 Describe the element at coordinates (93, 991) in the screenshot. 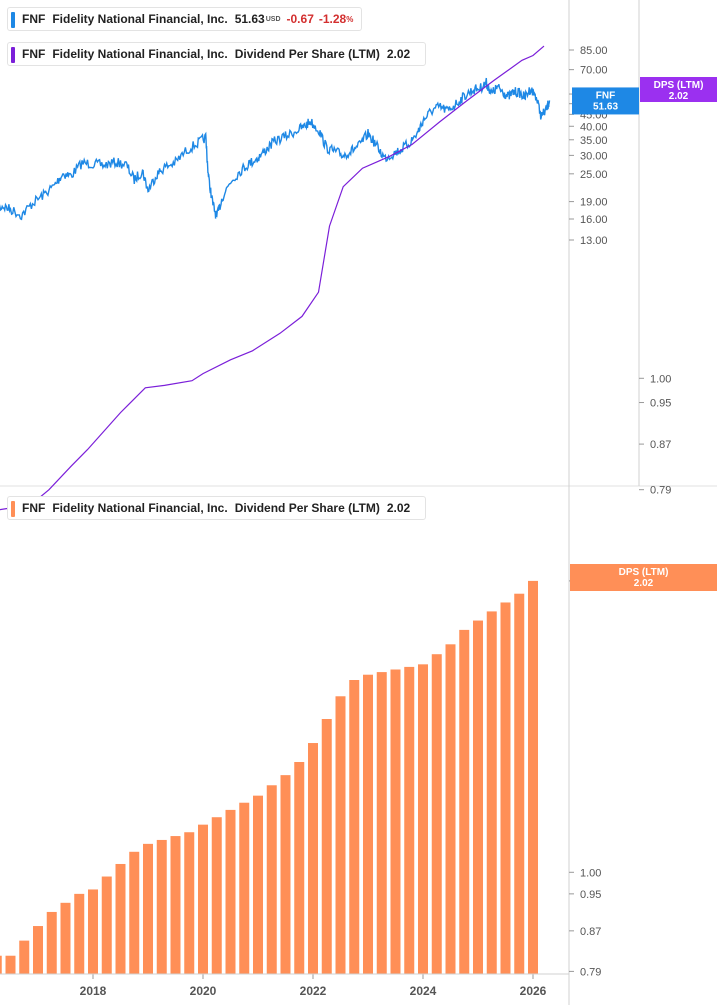

I see `x-axis-tick-label: 2018` at that location.